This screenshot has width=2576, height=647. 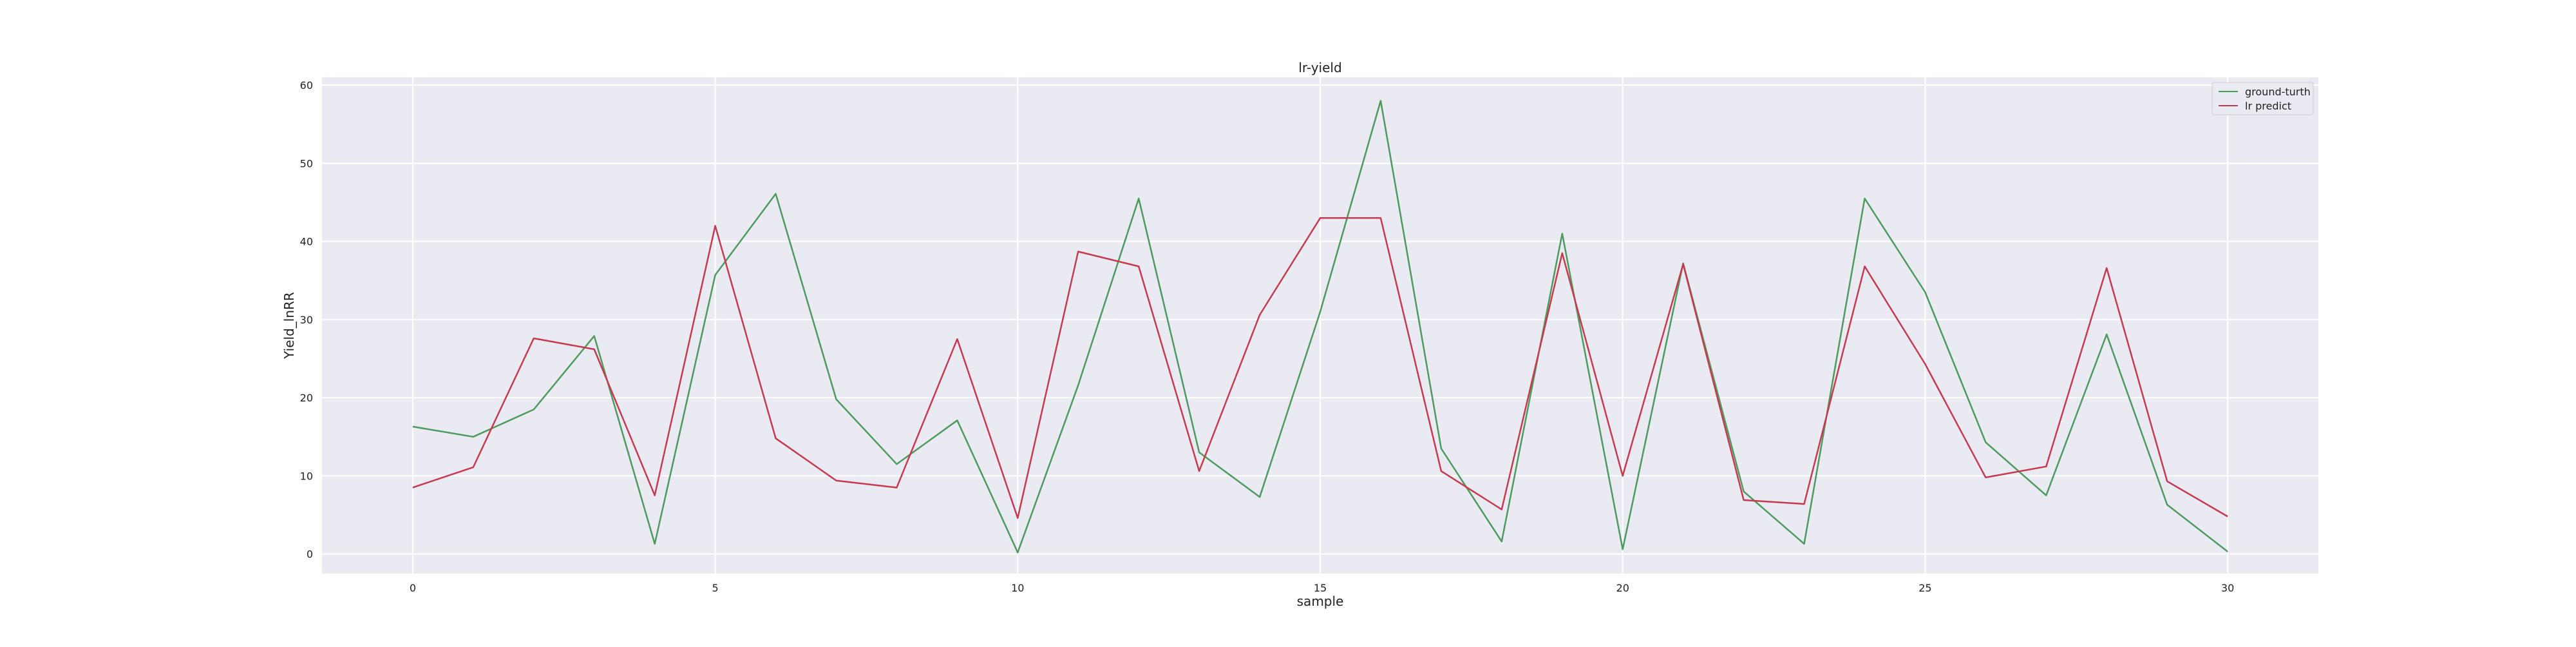 I want to click on legend: ground-turth lr predict, so click(x=2262, y=98).